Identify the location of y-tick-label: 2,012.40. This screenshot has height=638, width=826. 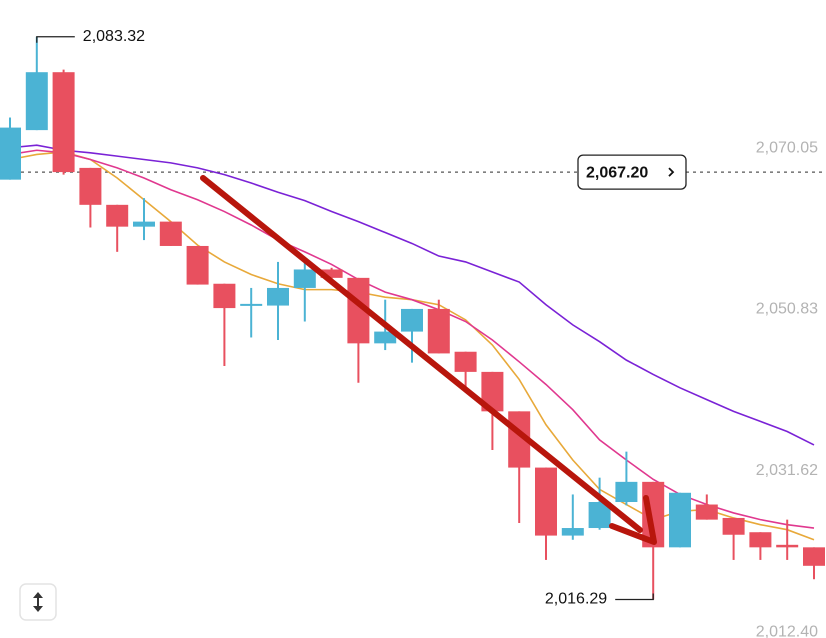
(787, 630).